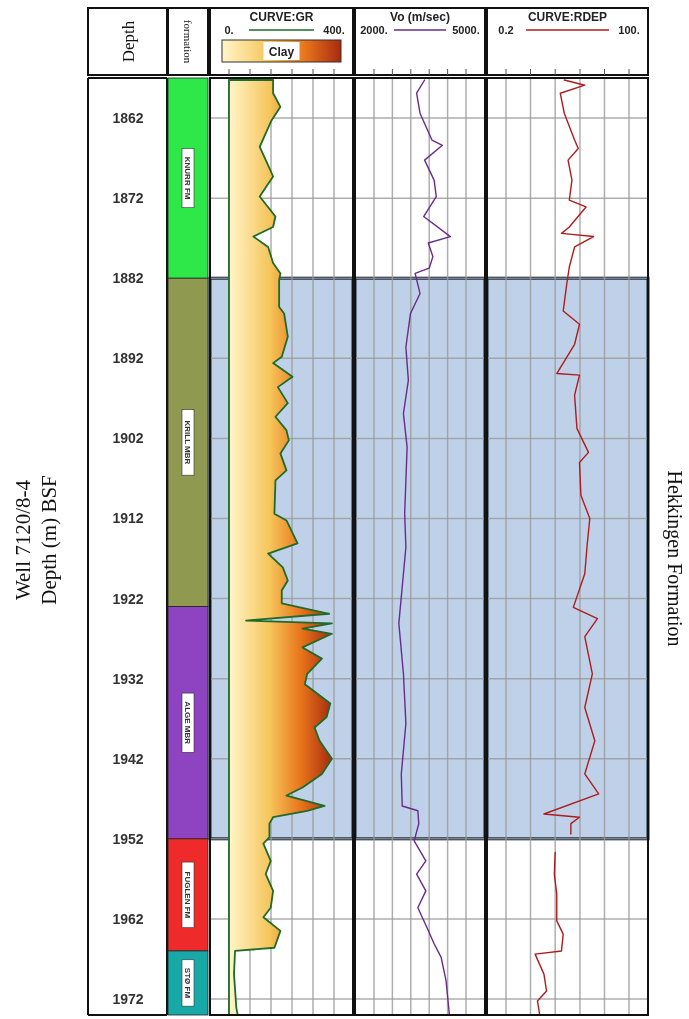  Describe the element at coordinates (128, 198) in the screenshot. I see `y-tick-label: 1872` at that location.